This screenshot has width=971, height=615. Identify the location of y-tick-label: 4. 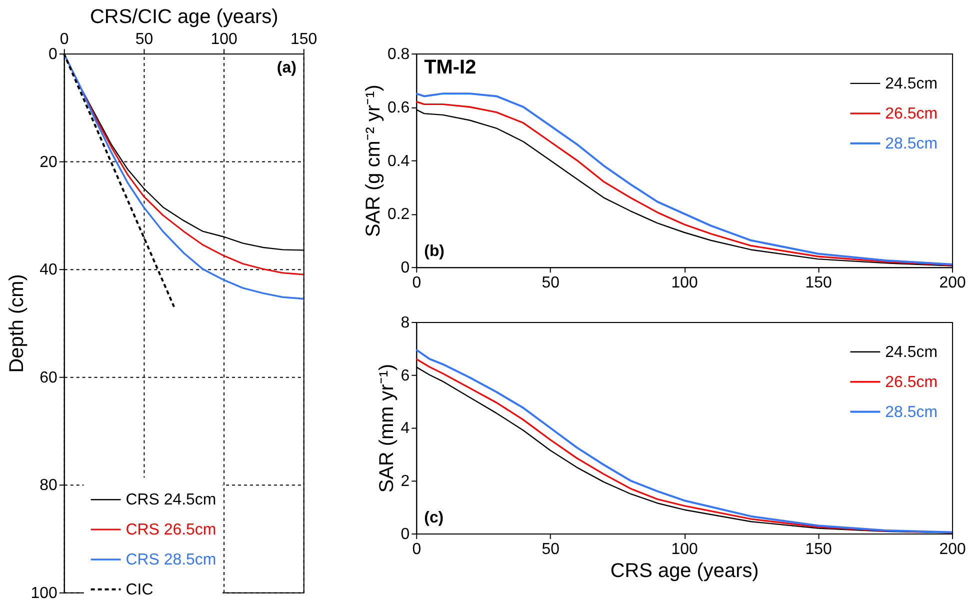
(405, 429).